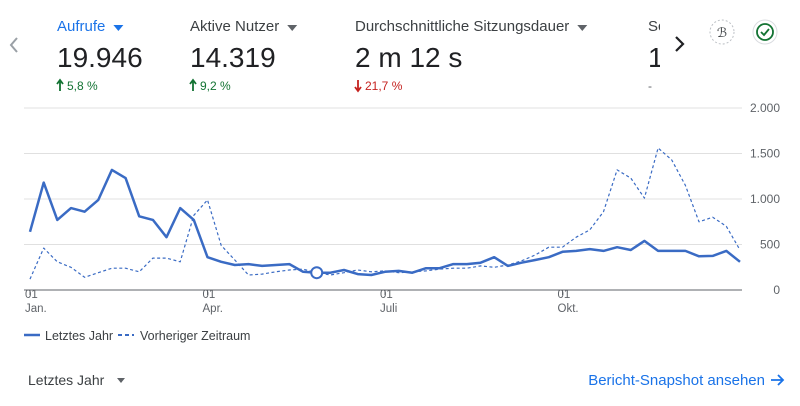  Describe the element at coordinates (765, 108) in the screenshot. I see `y-tick-label: 2.000` at that location.